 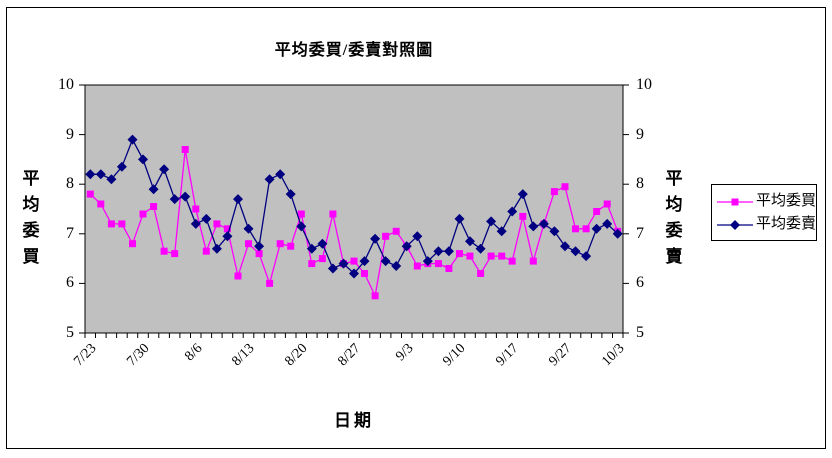 What do you see at coordinates (640, 332) in the screenshot?
I see `y-tick-label-right: 5` at bounding box center [640, 332].